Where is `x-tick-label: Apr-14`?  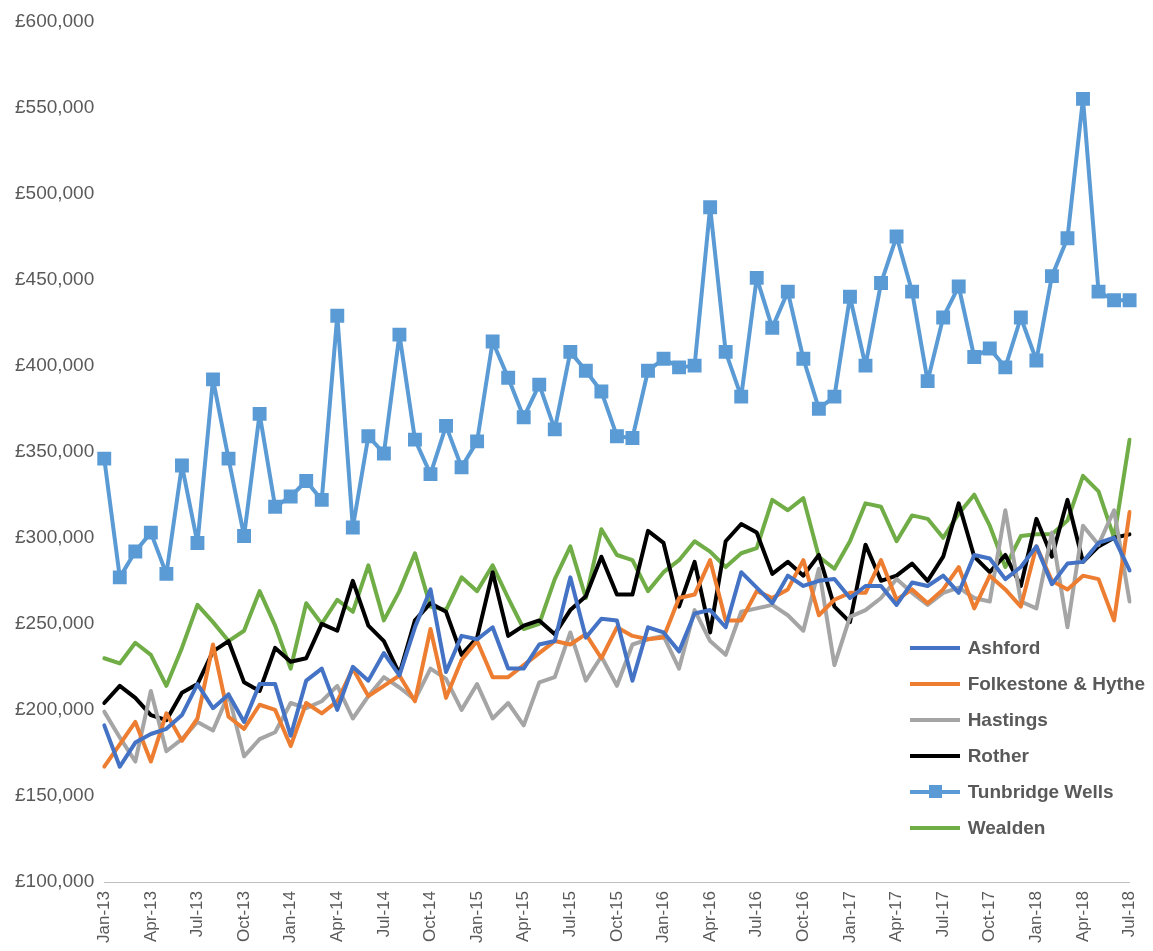 x-tick-label: Apr-14 is located at coordinates (336, 917).